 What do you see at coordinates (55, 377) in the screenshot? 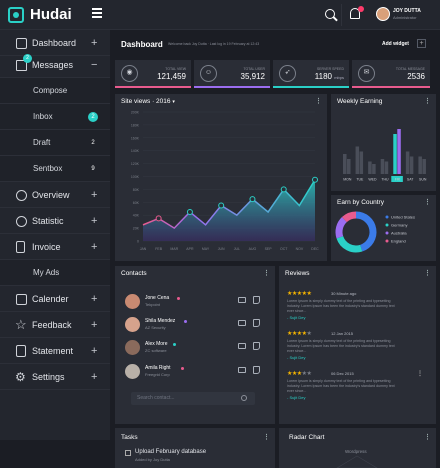
I see `sidebar-item-settings: ⚙ Settings +` at bounding box center [55, 377].